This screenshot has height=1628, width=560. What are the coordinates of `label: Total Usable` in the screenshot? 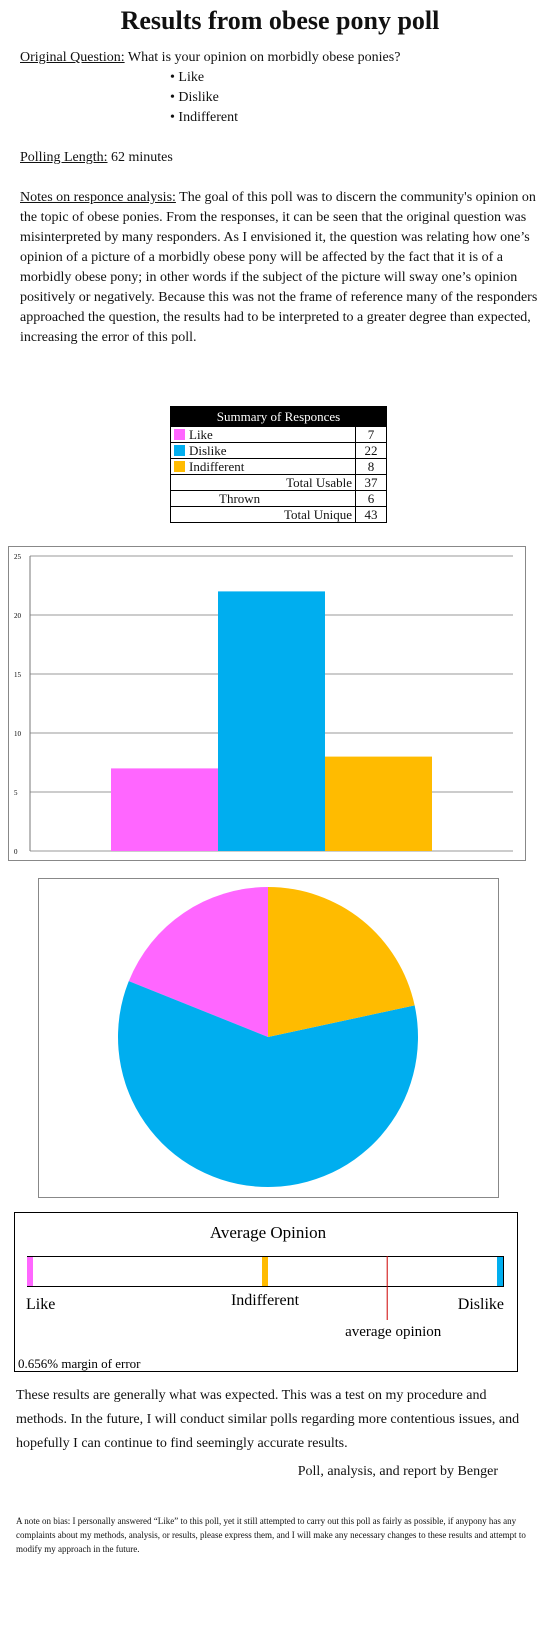 It's located at (319, 482).